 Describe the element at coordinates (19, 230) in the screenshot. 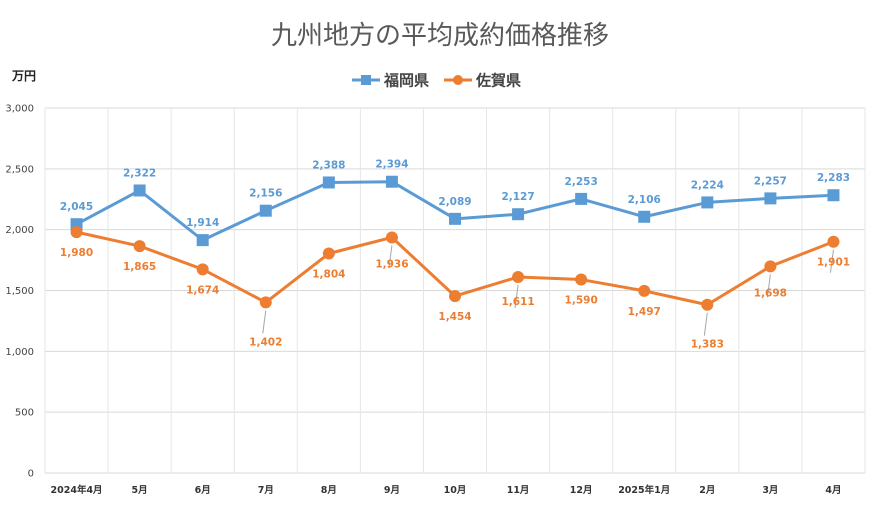

I see `y-tick-label: 2,000` at that location.